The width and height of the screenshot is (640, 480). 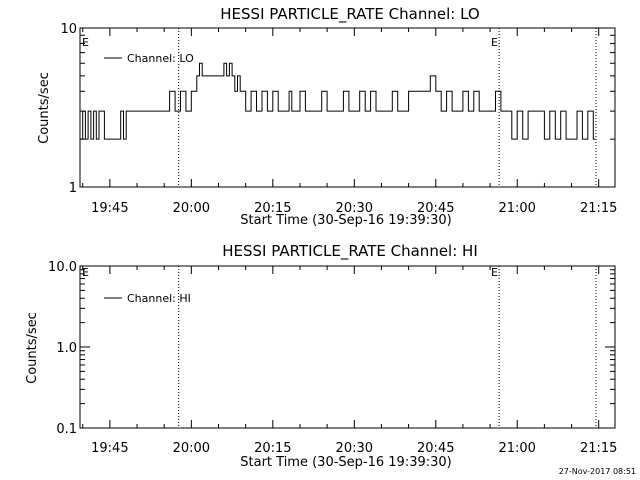 I want to click on lo-y-axis-label: Counts/sec, so click(x=44, y=108).